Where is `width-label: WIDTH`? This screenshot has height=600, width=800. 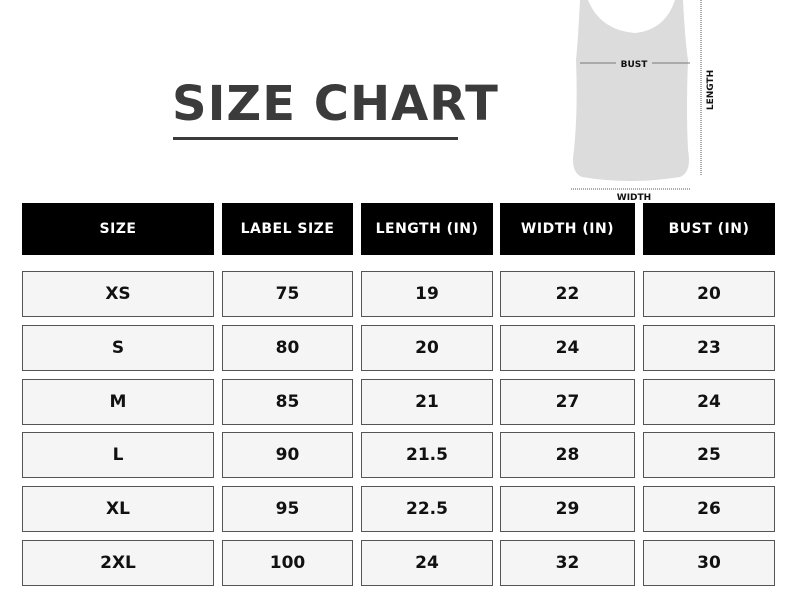
width-label: WIDTH is located at coordinates (634, 198).